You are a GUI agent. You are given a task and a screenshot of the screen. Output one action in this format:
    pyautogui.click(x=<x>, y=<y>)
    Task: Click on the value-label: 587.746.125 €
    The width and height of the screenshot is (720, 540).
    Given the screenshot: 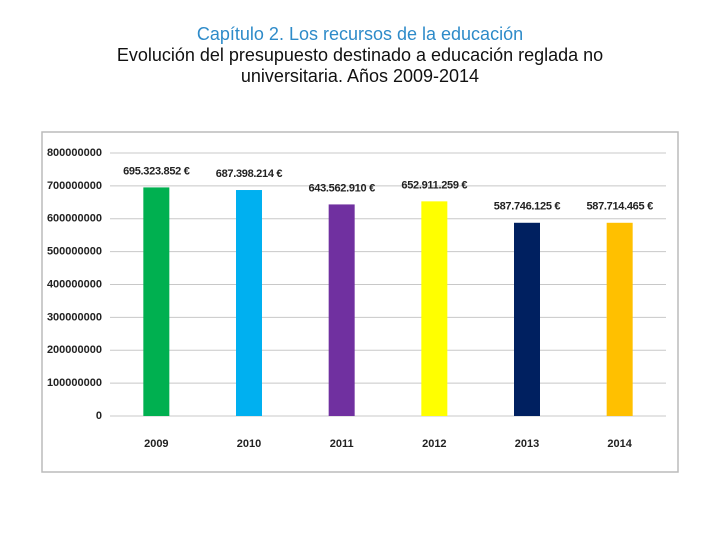 What is the action you would take?
    pyautogui.click(x=527, y=207)
    